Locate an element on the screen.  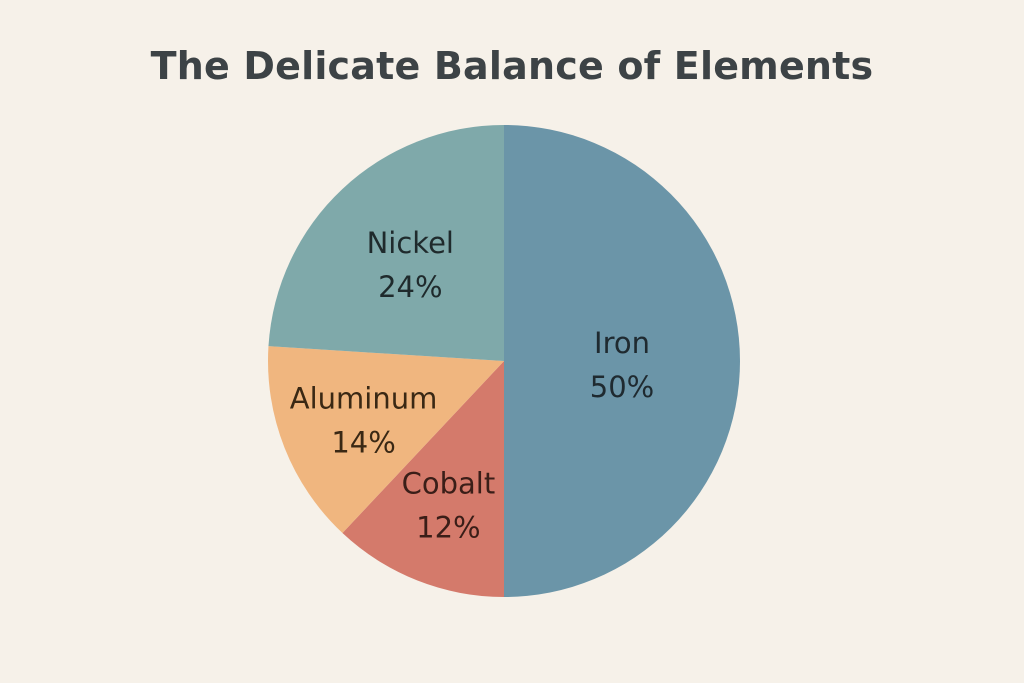
slice-label-nickel: Nickel is located at coordinates (410, 243).